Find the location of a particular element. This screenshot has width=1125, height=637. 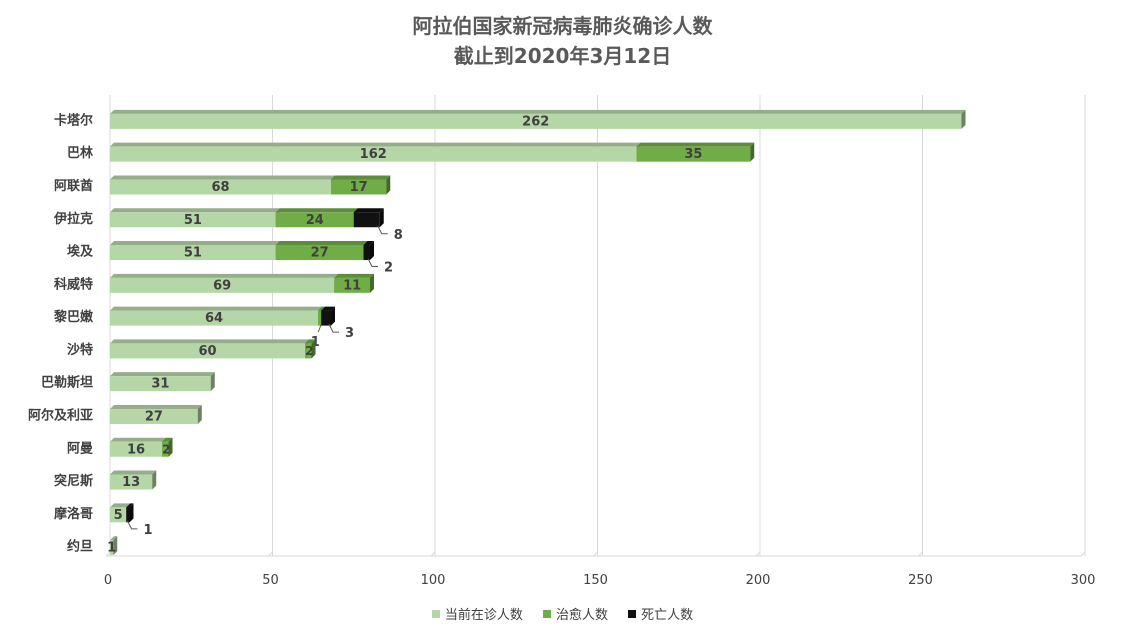

data-label-recovered: 24 is located at coordinates (315, 220).